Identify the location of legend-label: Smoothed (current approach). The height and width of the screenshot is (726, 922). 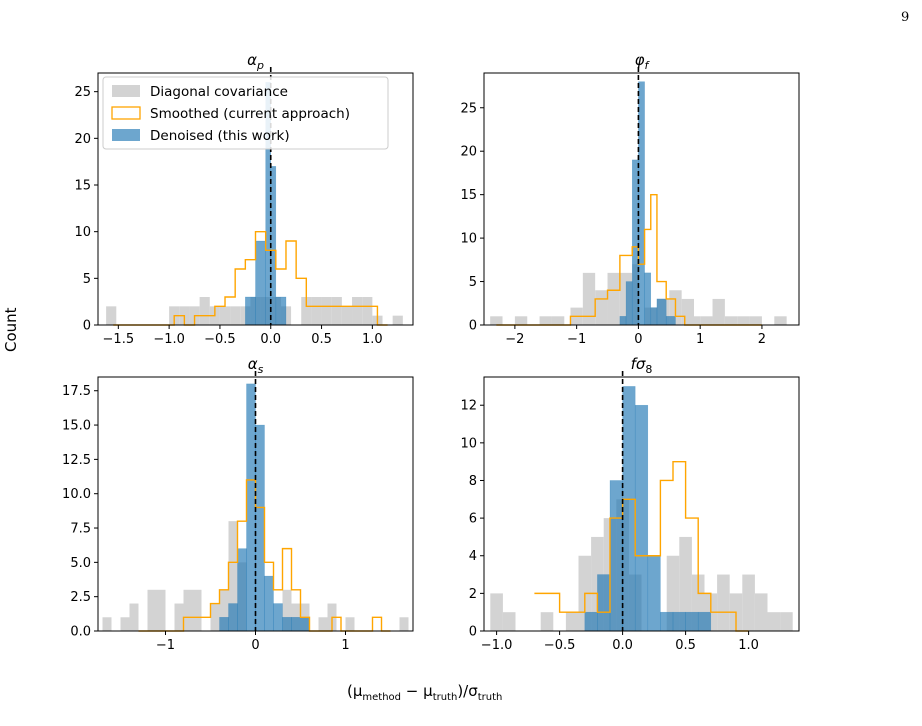
(250, 114).